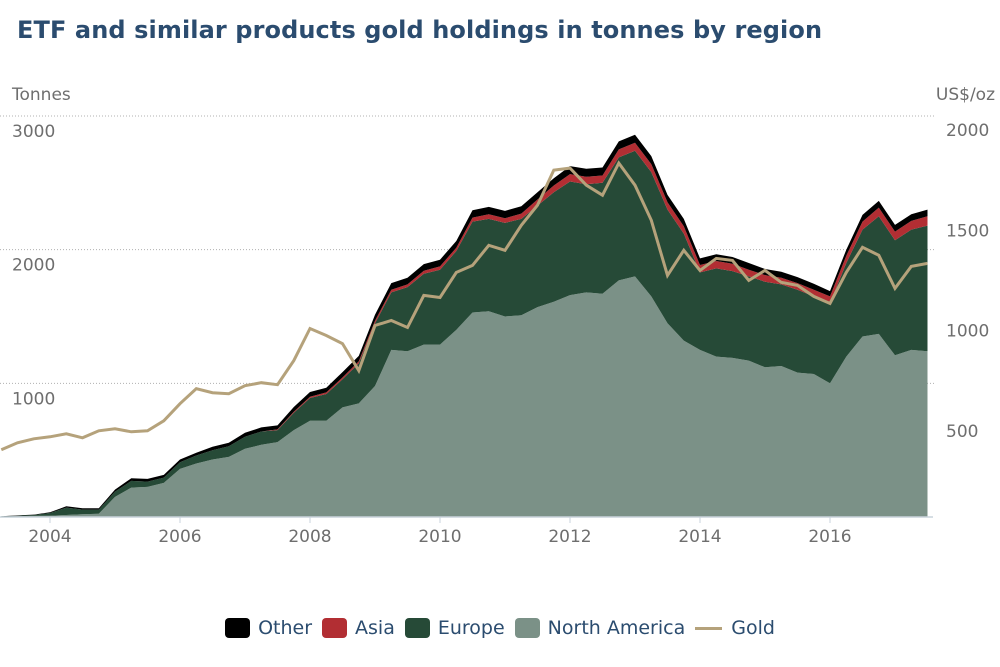 The image size is (1000, 667). I want to click on x-tick-label: 2010, so click(439, 537).